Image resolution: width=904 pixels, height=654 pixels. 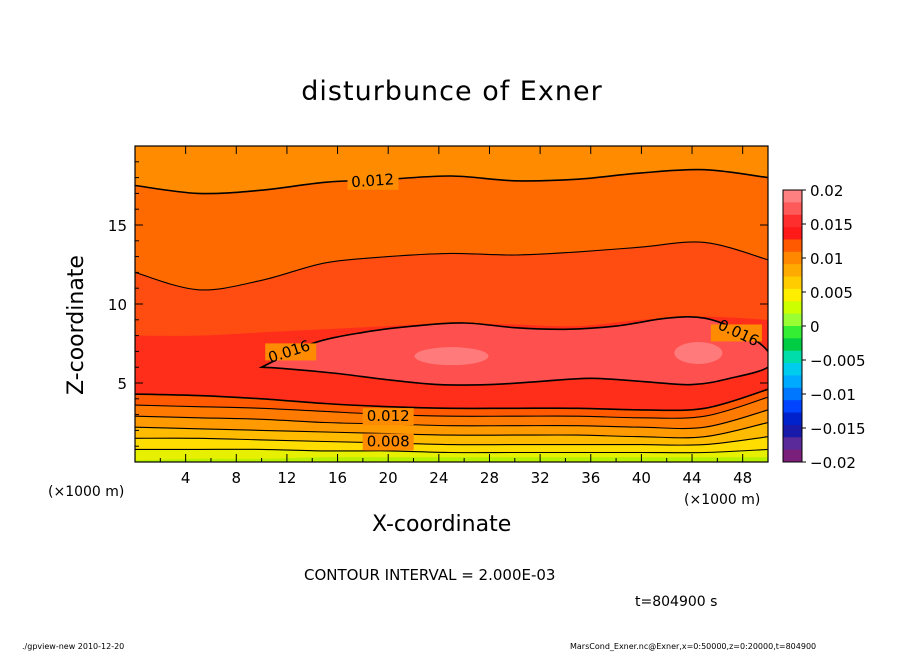 What do you see at coordinates (442, 524) in the screenshot?
I see `x-axis-label: X-coordinate` at bounding box center [442, 524].